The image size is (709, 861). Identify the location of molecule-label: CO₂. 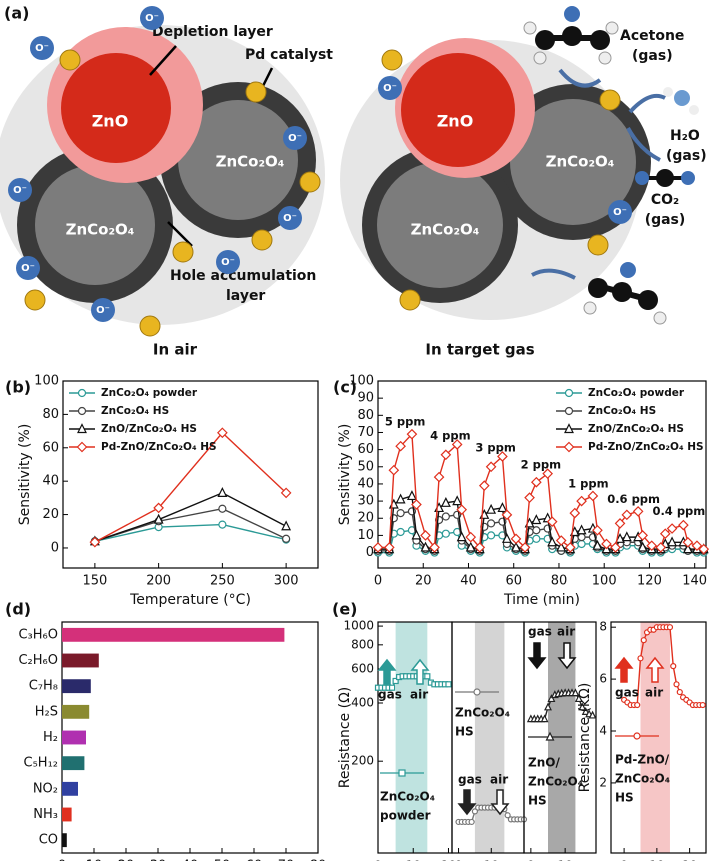
(665, 200).